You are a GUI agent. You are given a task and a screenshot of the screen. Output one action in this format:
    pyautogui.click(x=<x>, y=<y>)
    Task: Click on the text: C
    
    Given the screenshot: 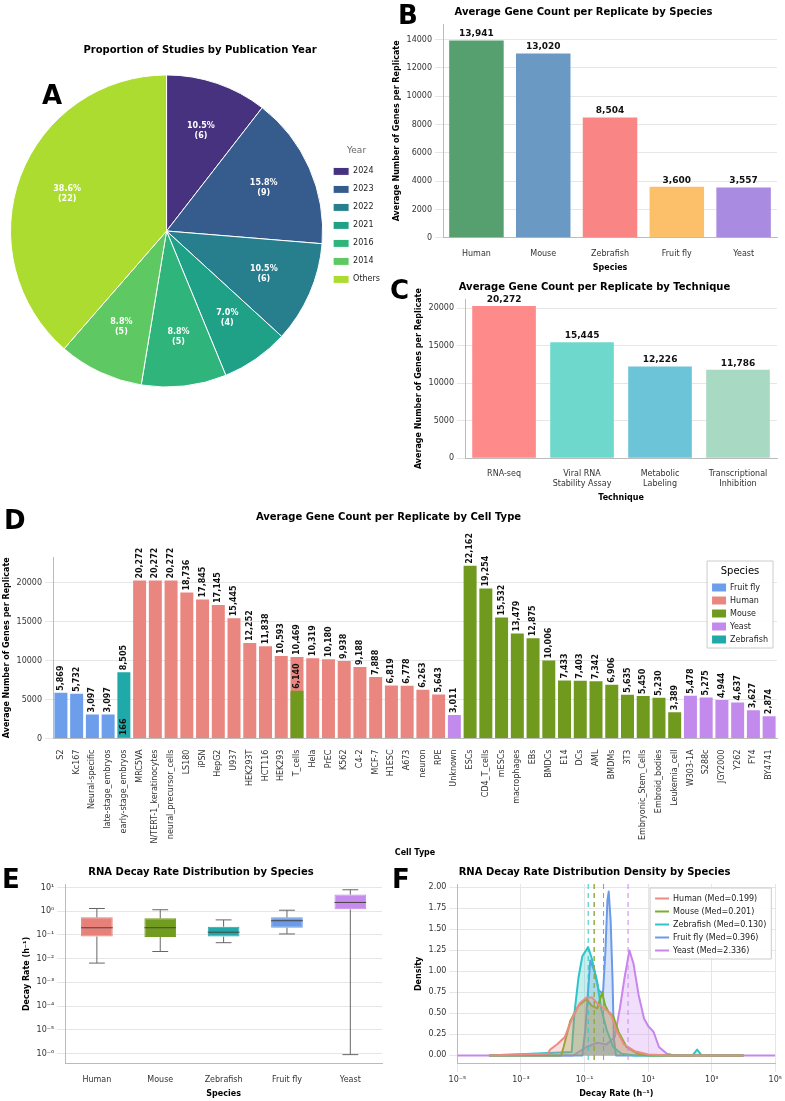 What is the action you would take?
    pyautogui.click(x=400, y=290)
    